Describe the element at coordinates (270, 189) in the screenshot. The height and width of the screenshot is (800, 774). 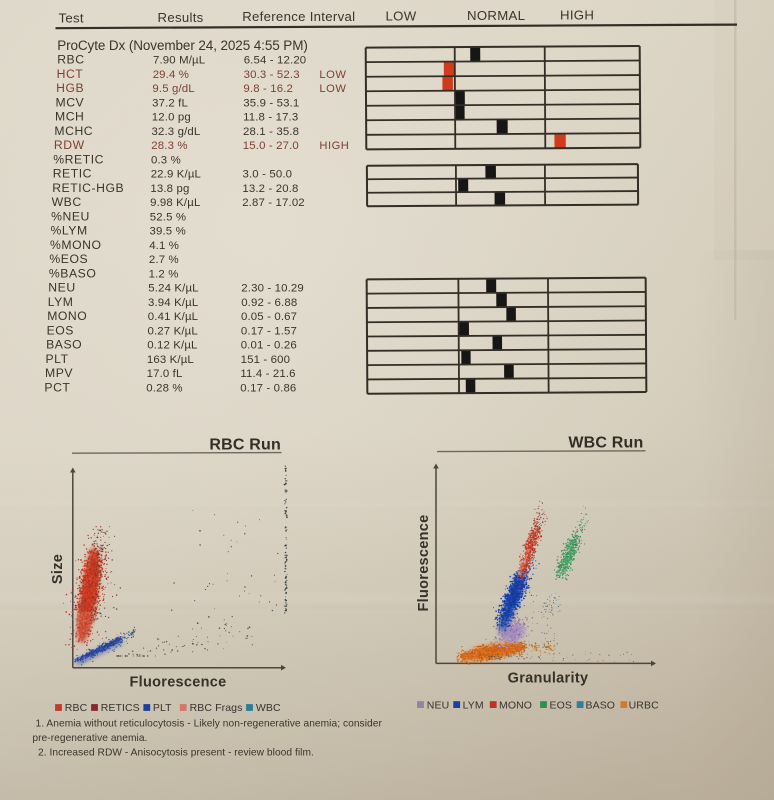
I see `svg-text: 13.2 - 20.8` at that location.